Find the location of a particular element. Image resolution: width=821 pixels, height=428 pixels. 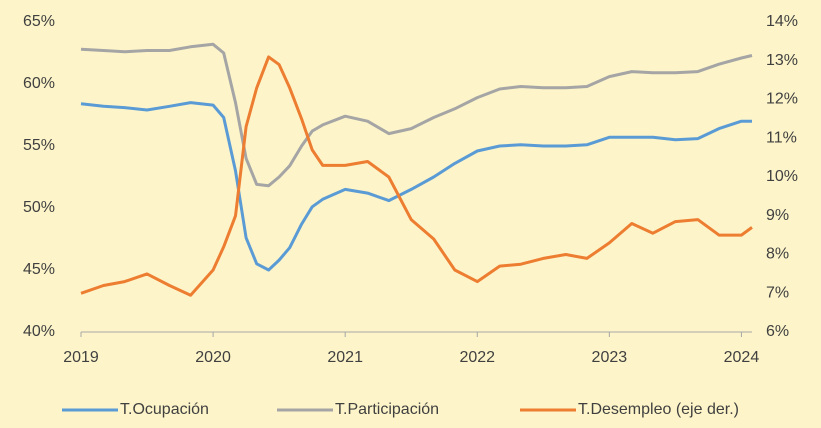

y2-tick-label: 7% is located at coordinates (777, 292).